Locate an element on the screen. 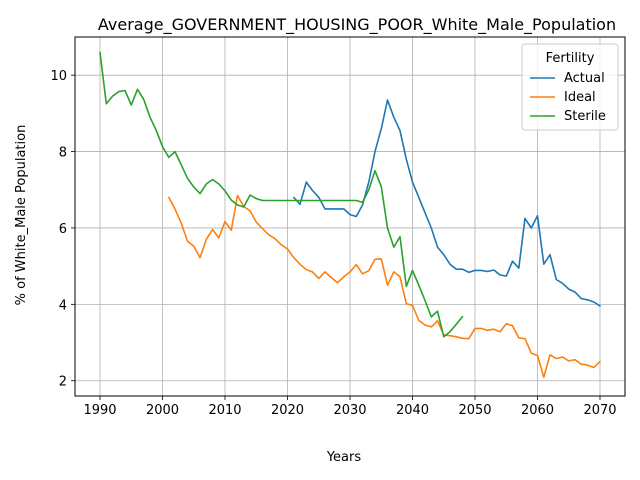 The width and height of the screenshot is (640, 480). legend-label-ideal: Ideal is located at coordinates (580, 97).